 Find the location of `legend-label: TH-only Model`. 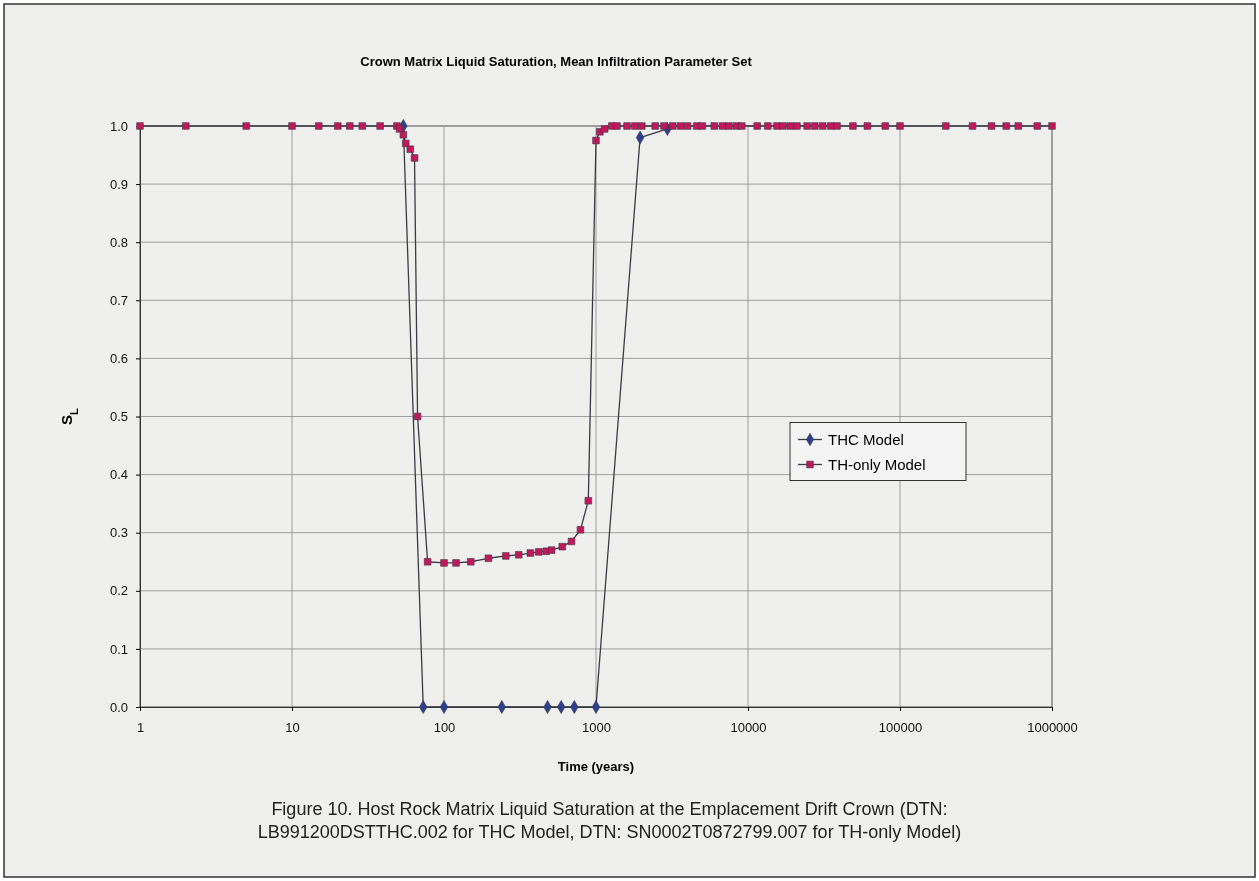

legend-label: TH-only Model is located at coordinates (877, 464).